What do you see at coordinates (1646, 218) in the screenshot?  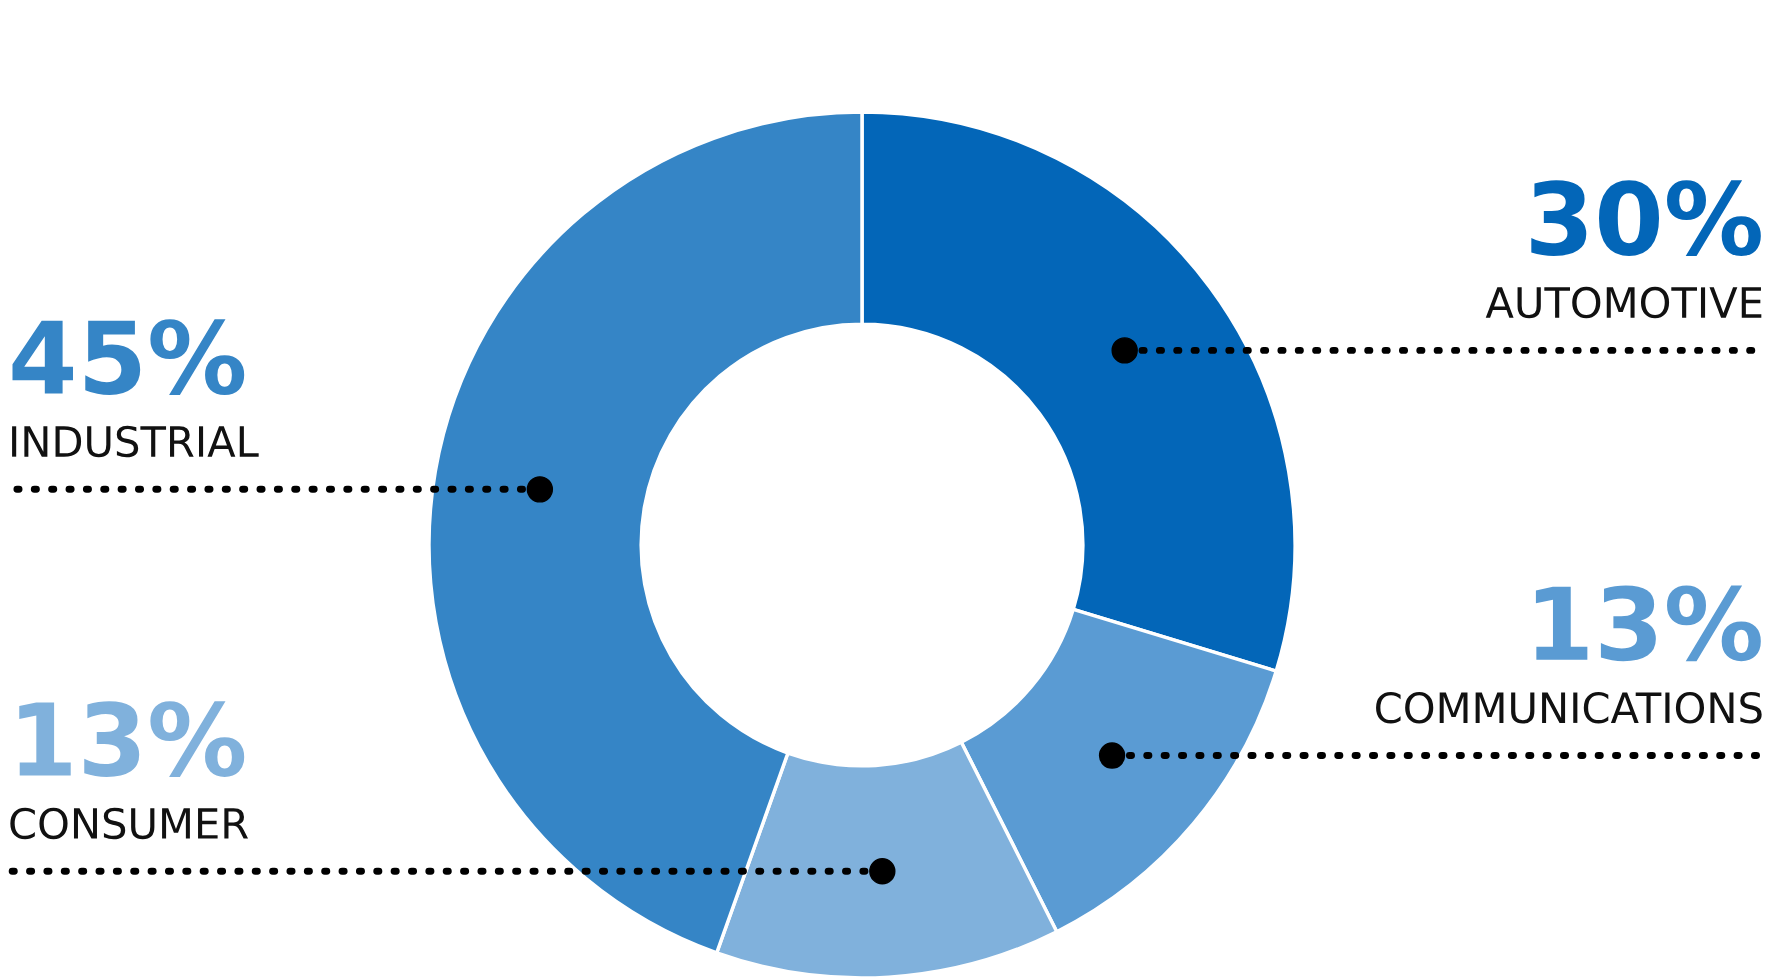 I see `data-label: 30%` at bounding box center [1646, 218].